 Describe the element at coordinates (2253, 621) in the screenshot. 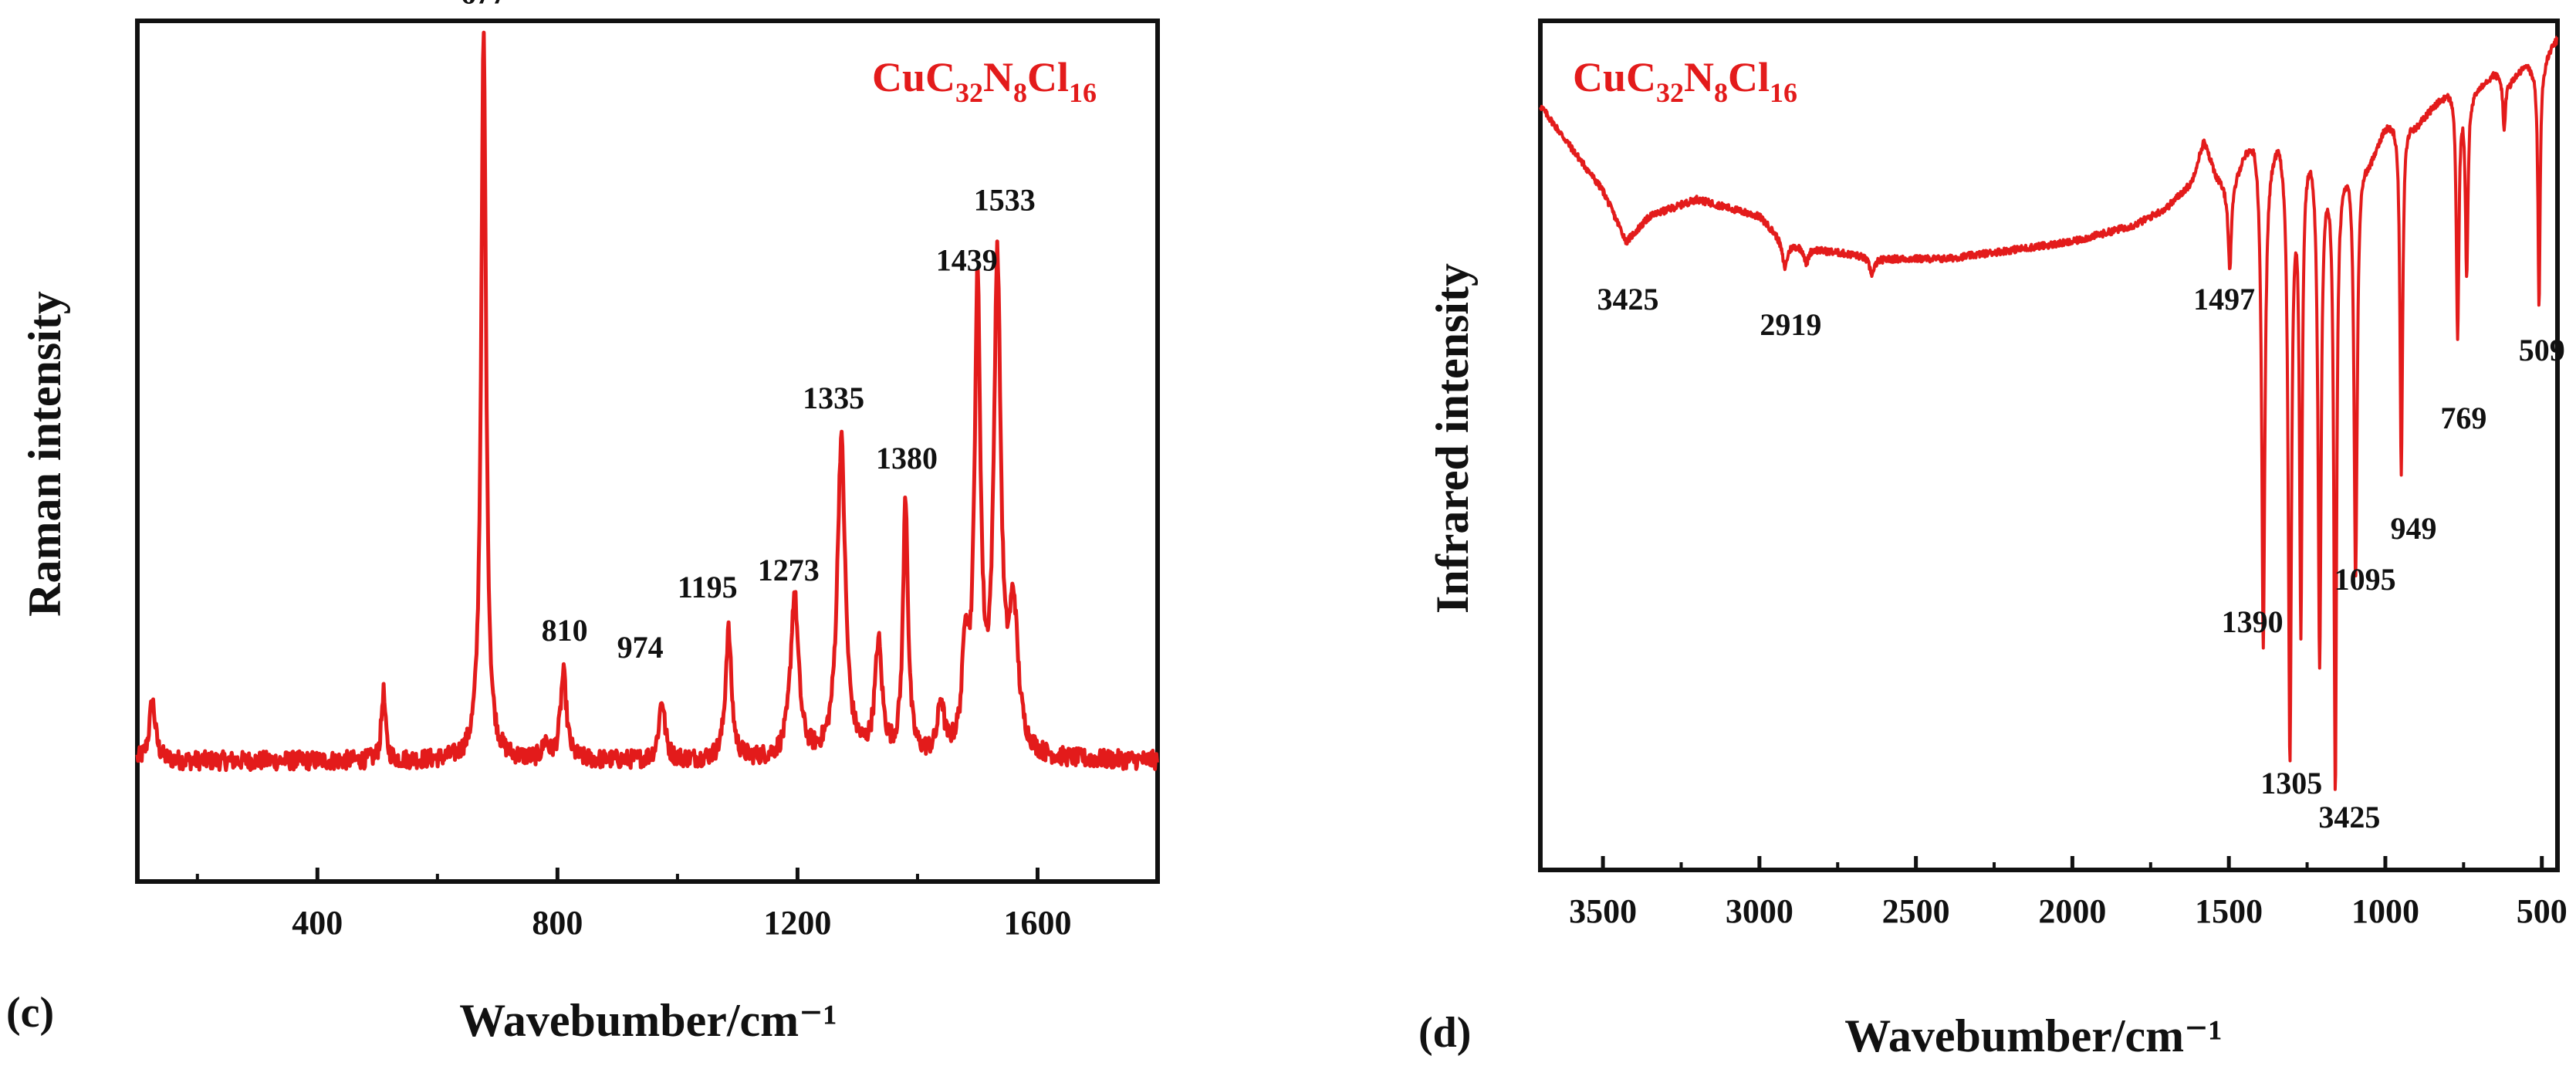

I see `ir-peak-label: 1390` at that location.